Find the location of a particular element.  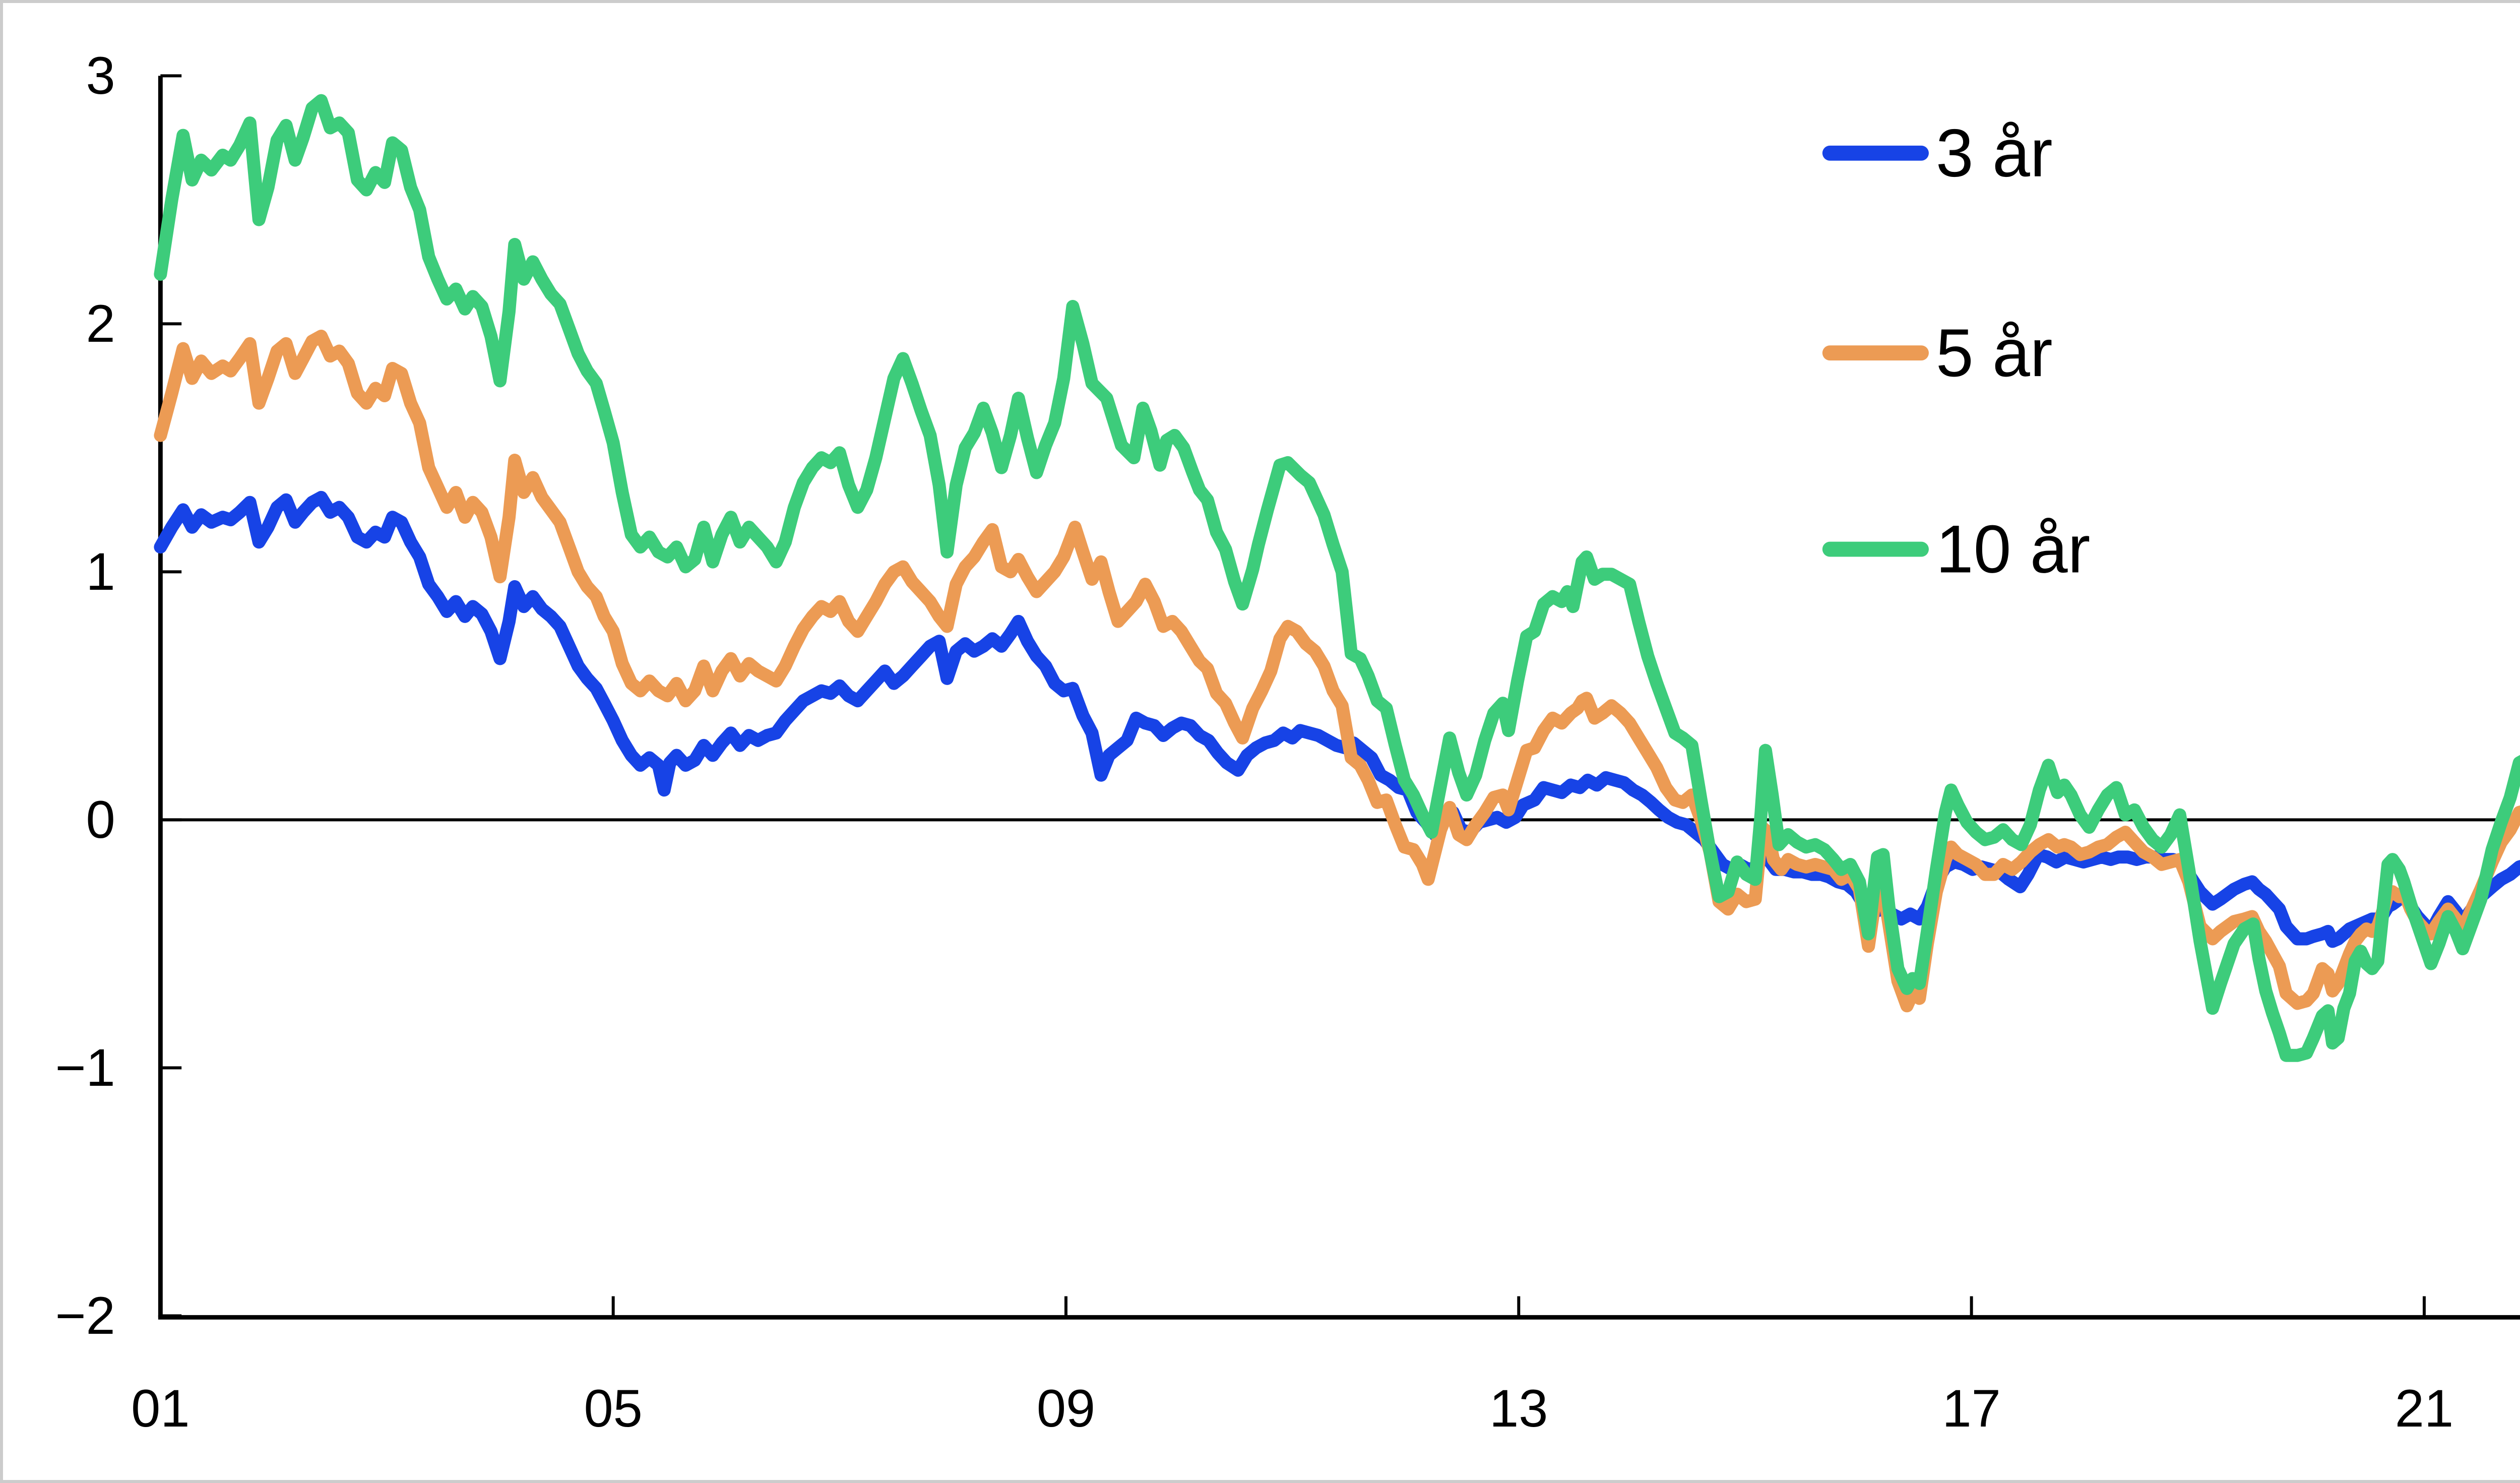

x-axis-label: 13 is located at coordinates (1518, 1409).